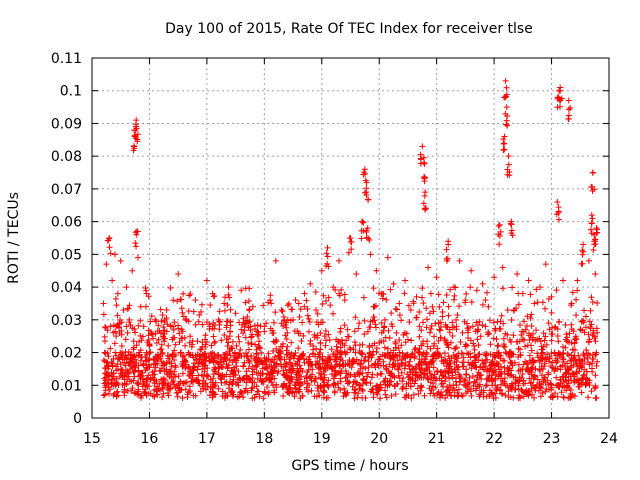 The image size is (640, 480). I want to click on y-tick-label: 0.05, so click(66, 255).